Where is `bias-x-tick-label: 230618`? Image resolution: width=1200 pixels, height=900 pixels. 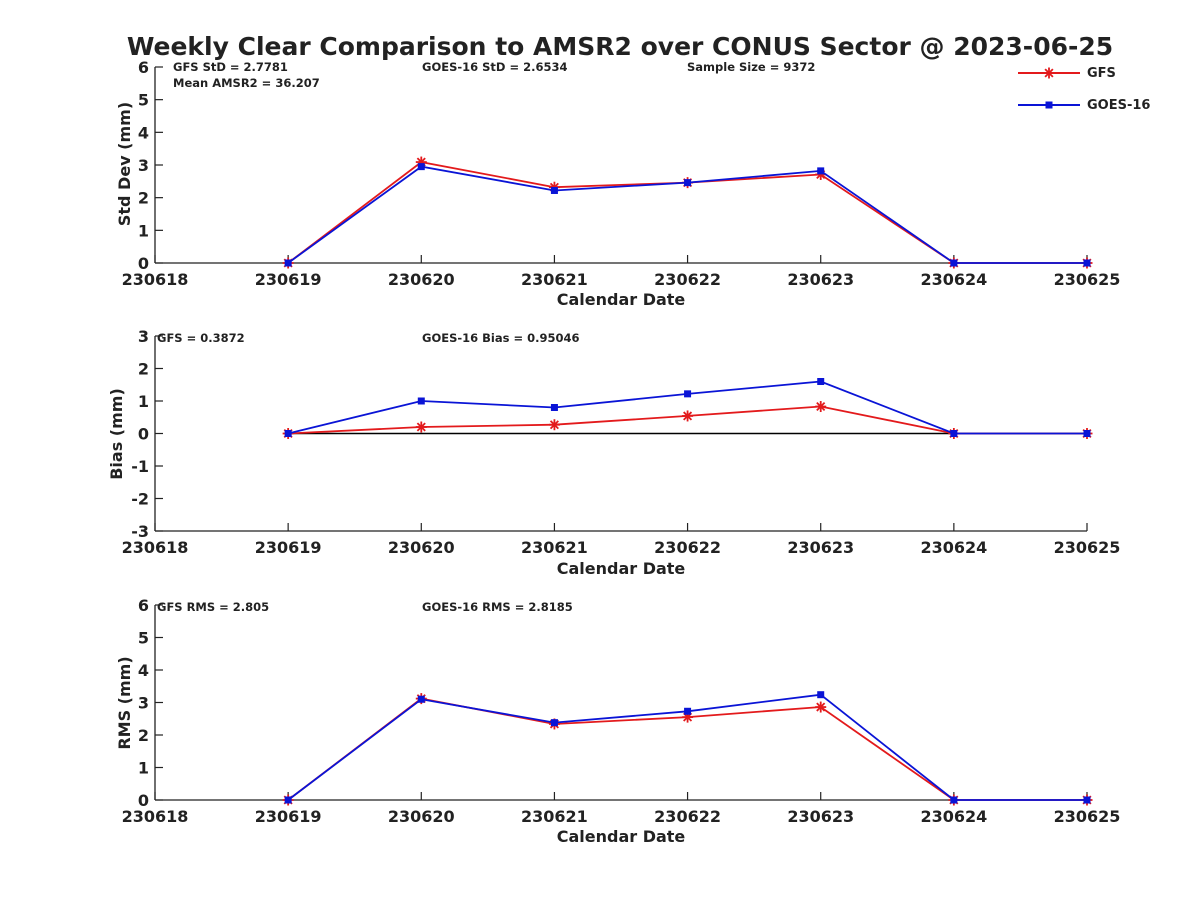
bias-x-tick-label: 230618 is located at coordinates (155, 547).